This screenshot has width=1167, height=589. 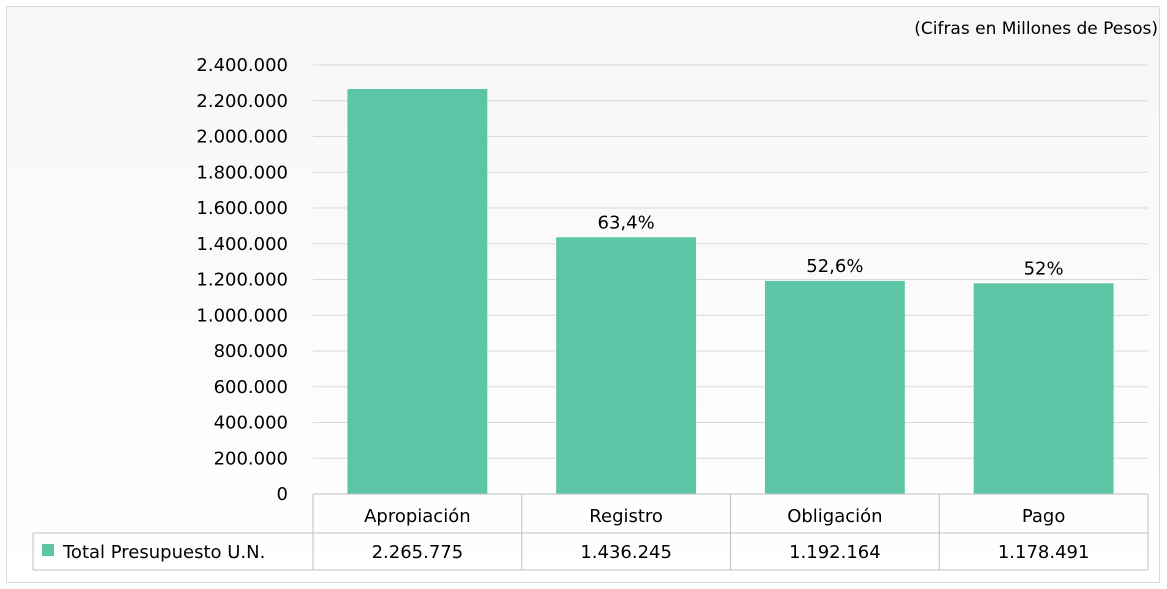 What do you see at coordinates (626, 222) in the screenshot?
I see `data-label: 63,4%` at bounding box center [626, 222].